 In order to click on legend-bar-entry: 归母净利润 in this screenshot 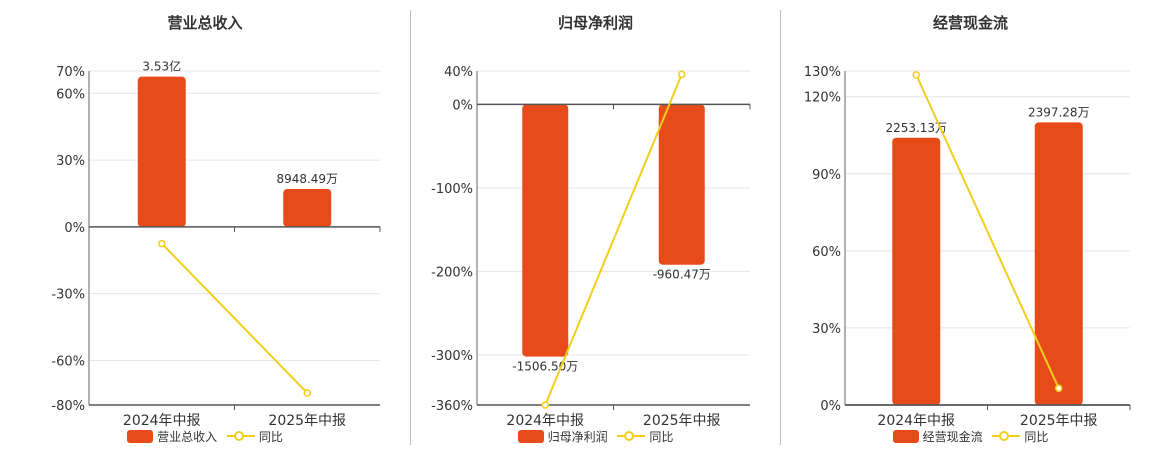, I will do `click(562, 436)`.